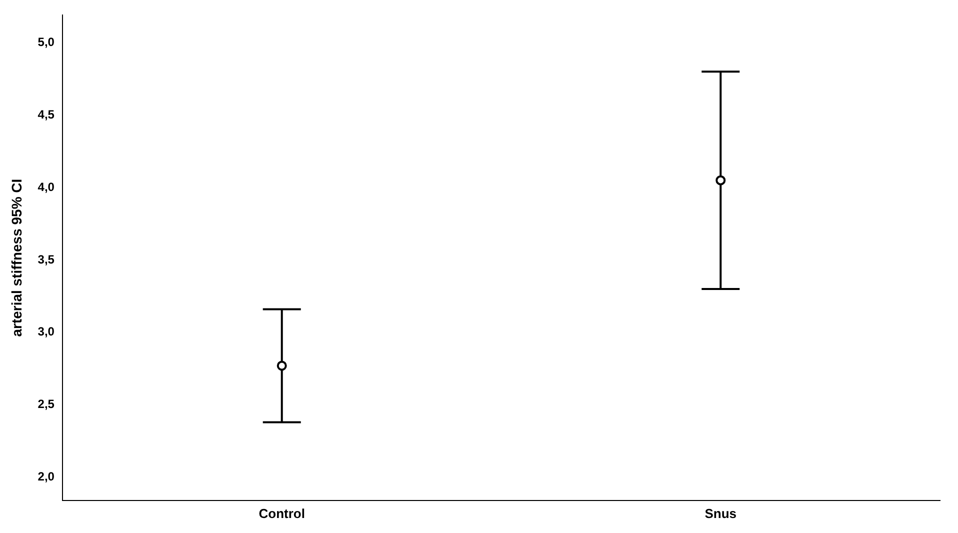 This screenshot has height=533, width=958. Describe the element at coordinates (46, 114) in the screenshot. I see `y-tick-label: 4,5` at that location.